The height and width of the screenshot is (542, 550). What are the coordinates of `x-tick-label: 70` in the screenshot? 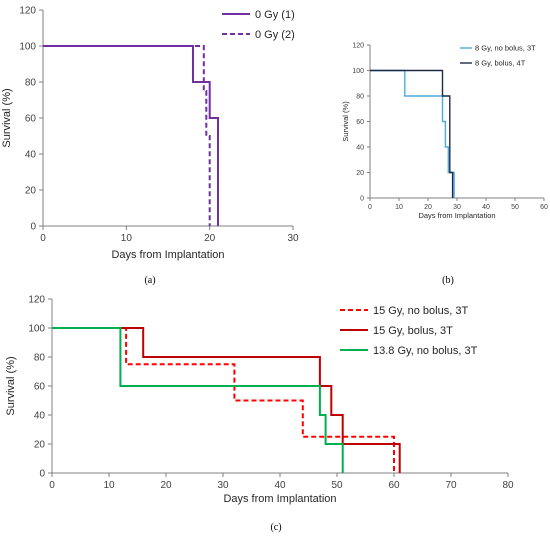 It's located at (451, 485).